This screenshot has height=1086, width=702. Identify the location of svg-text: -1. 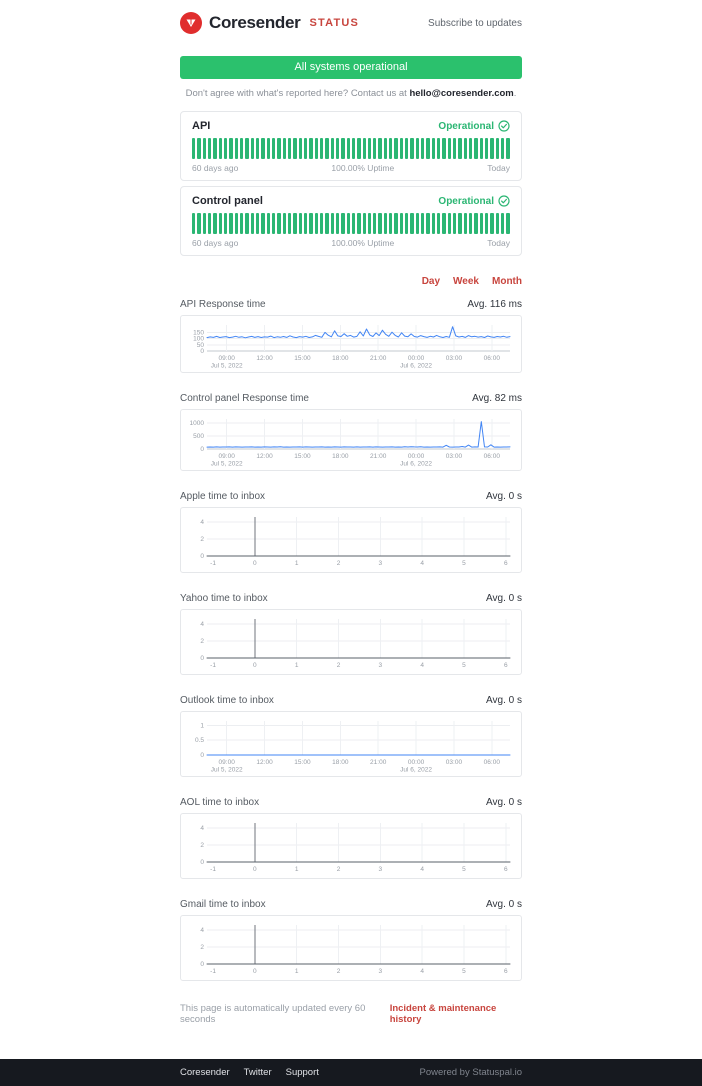
(213, 563).